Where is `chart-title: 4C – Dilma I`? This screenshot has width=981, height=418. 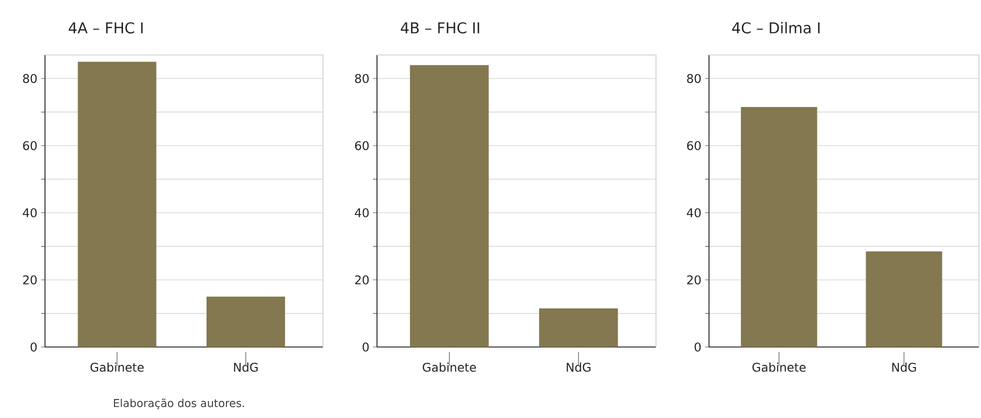
chart-title: 4C – Dilma I is located at coordinates (776, 28).